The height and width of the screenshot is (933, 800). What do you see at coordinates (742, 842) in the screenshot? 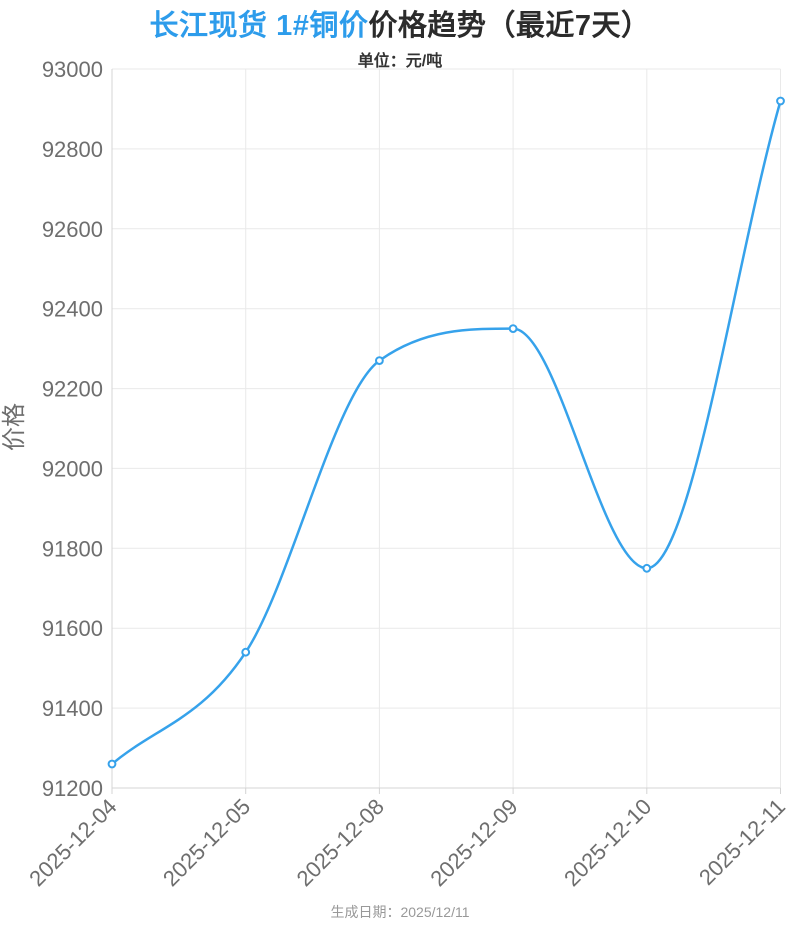
I see `x-tick-label: 2025-12-11` at bounding box center [742, 842].